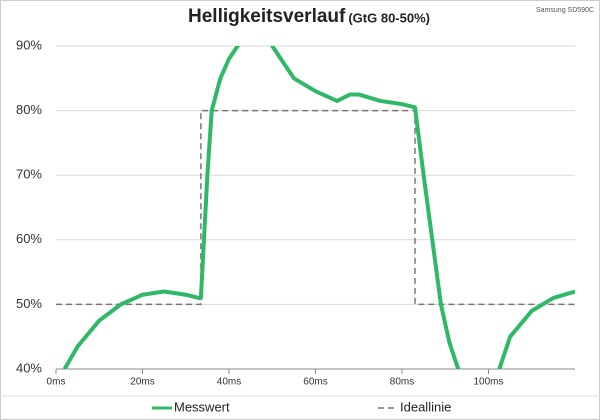  What do you see at coordinates (565, 10) in the screenshot?
I see `annotation: Samsung SD590C` at bounding box center [565, 10].